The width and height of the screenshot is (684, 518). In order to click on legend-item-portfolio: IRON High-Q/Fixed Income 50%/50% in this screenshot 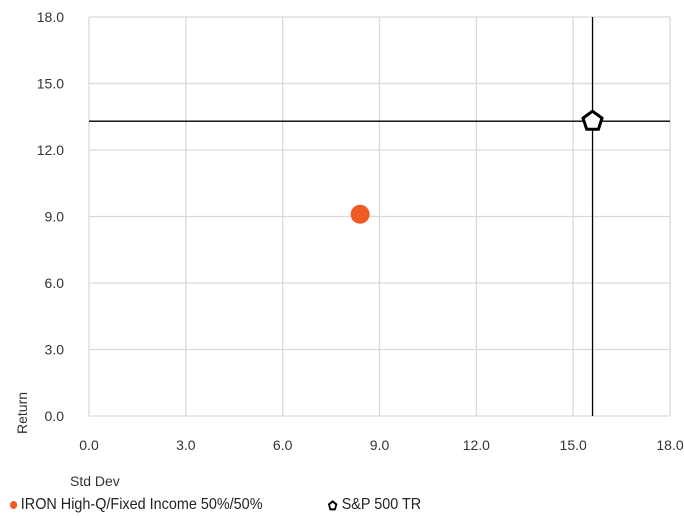, I will do `click(136, 505)`.